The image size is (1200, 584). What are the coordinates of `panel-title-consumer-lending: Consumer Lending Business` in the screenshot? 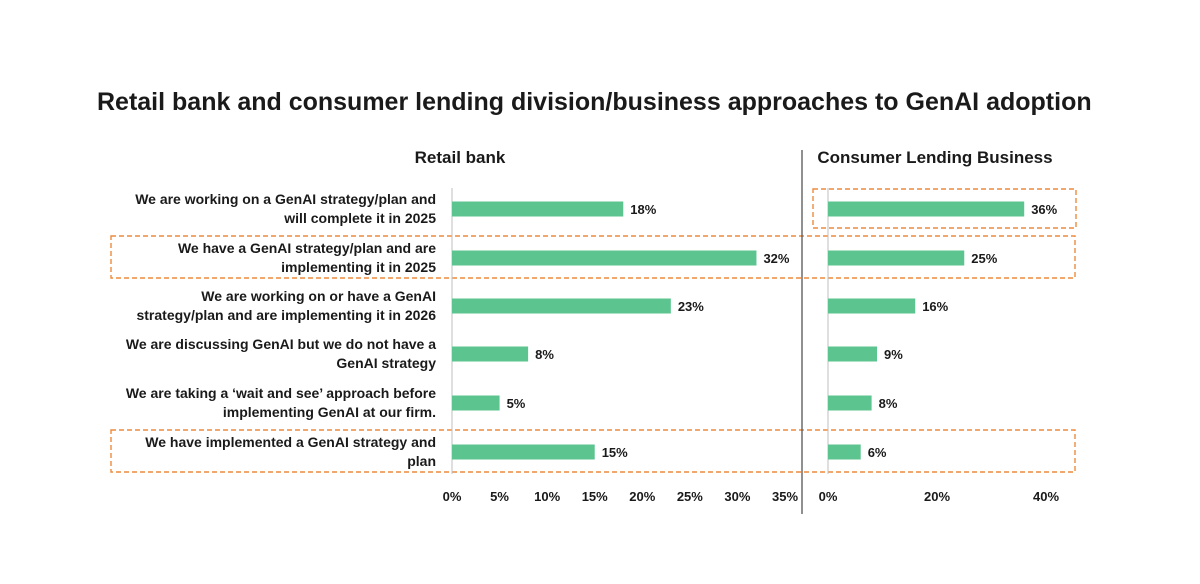 It's located at (935, 157).